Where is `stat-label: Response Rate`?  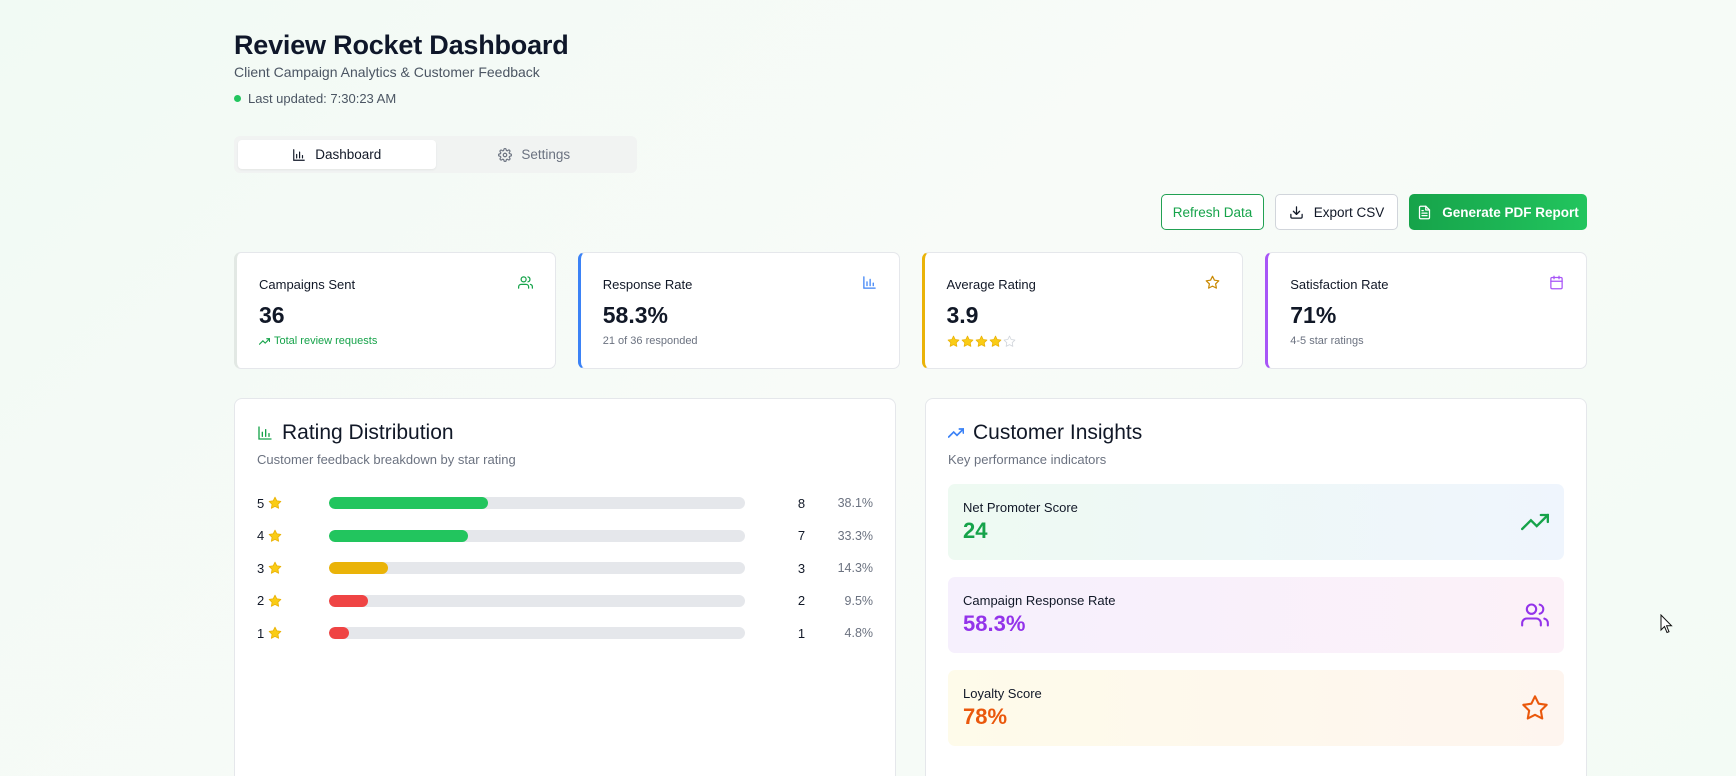 stat-label: Response Rate is located at coordinates (647, 284).